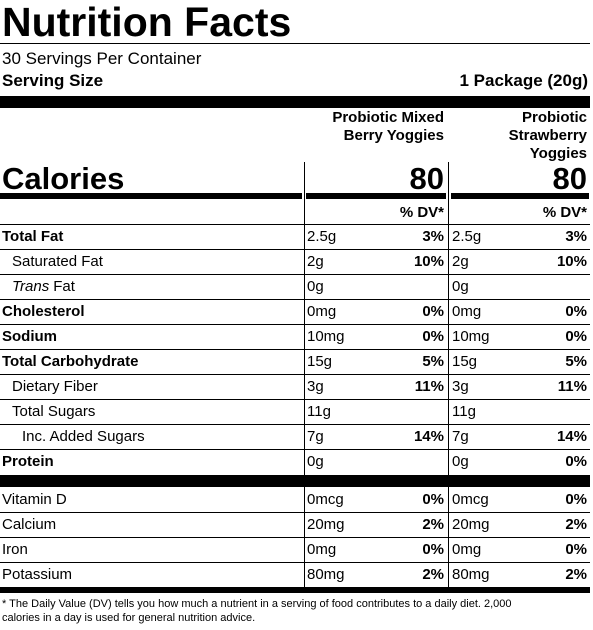 This screenshot has height=630, width=593. I want to click on nutrient-name: Calcium, so click(29, 524).